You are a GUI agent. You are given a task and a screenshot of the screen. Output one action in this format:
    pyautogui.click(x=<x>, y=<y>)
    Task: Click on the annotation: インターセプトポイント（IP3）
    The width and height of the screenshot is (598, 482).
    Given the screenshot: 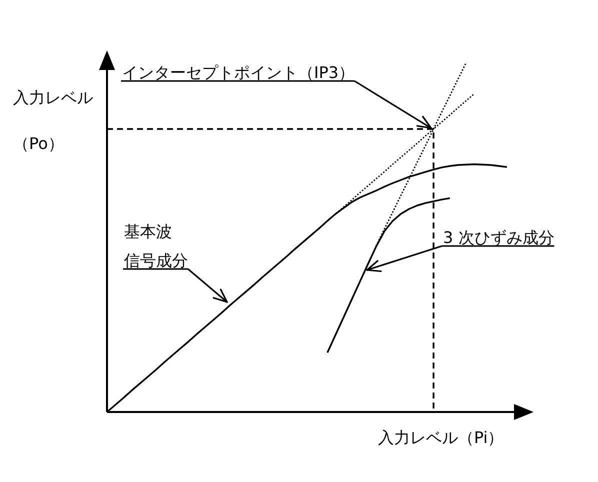 What is the action you would take?
    pyautogui.click(x=238, y=72)
    